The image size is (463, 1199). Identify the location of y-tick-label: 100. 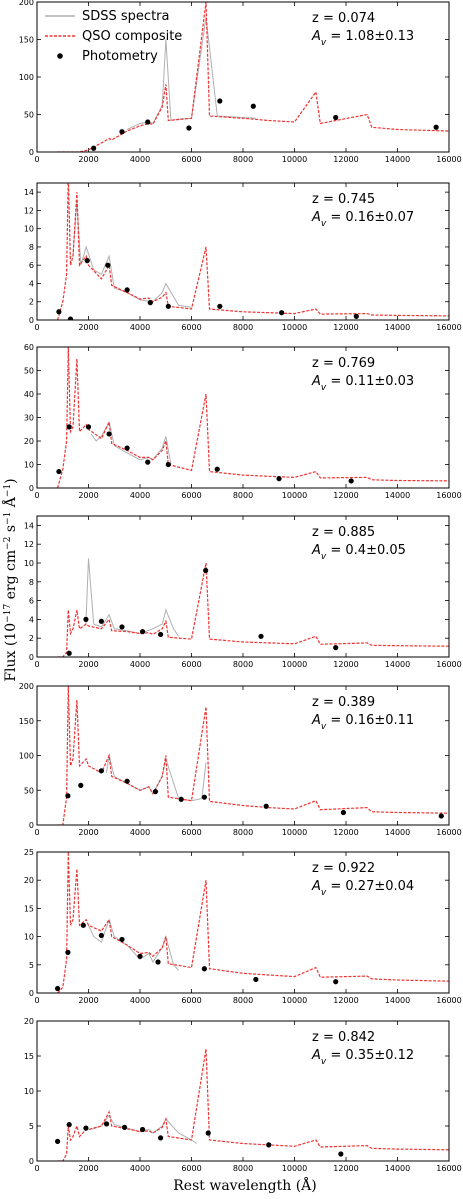
(26, 756).